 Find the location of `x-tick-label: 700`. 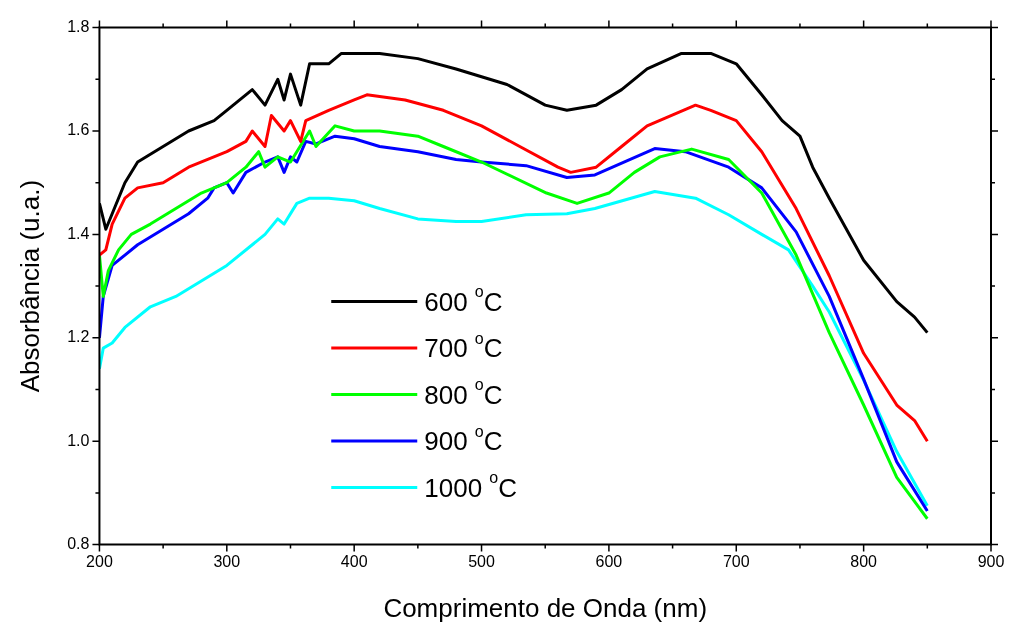

x-tick-label: 700 is located at coordinates (736, 561).